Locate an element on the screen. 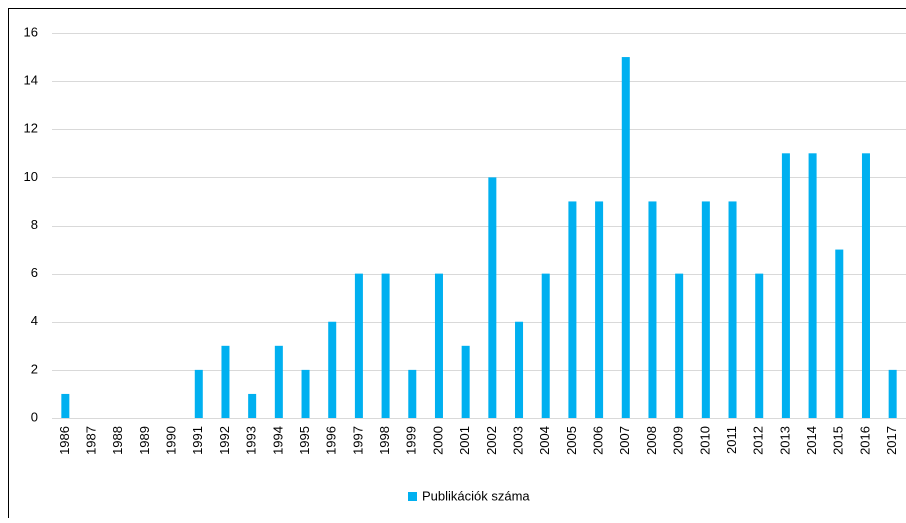 This screenshot has height=523, width=906. x-tick-label: 1995 is located at coordinates (304, 440).